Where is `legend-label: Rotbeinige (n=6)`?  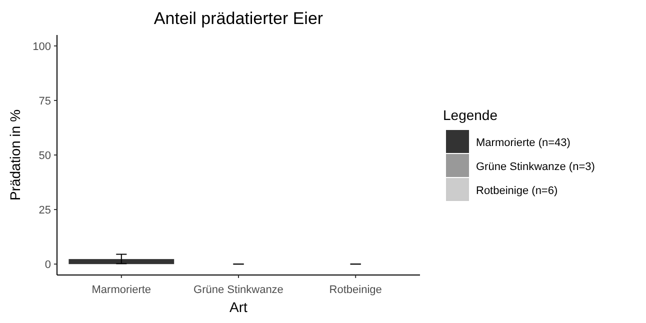 legend-label: Rotbeinige (n=6) is located at coordinates (517, 190).